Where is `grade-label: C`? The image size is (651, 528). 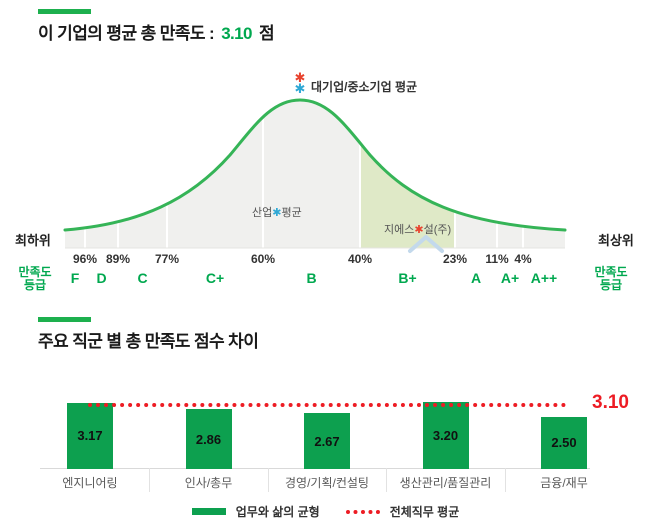 grade-label: C is located at coordinates (142, 278).